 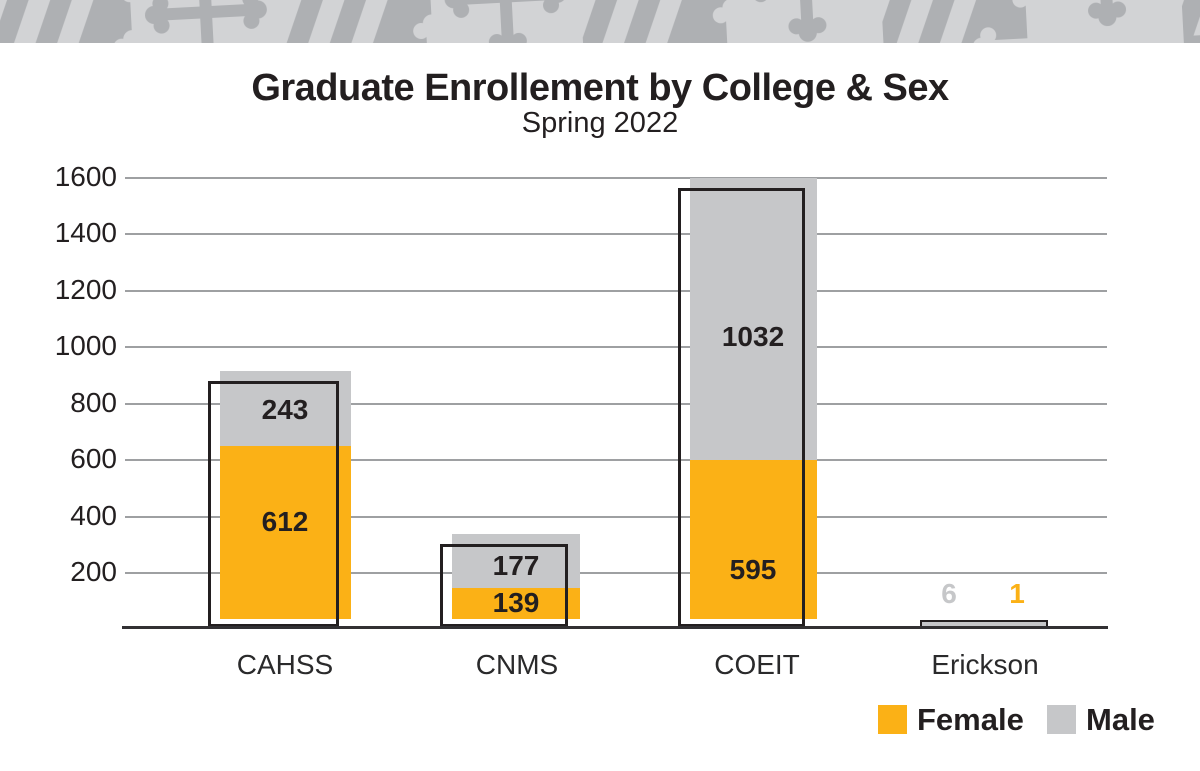 I want to click on x-axis-line, so click(x=615, y=627).